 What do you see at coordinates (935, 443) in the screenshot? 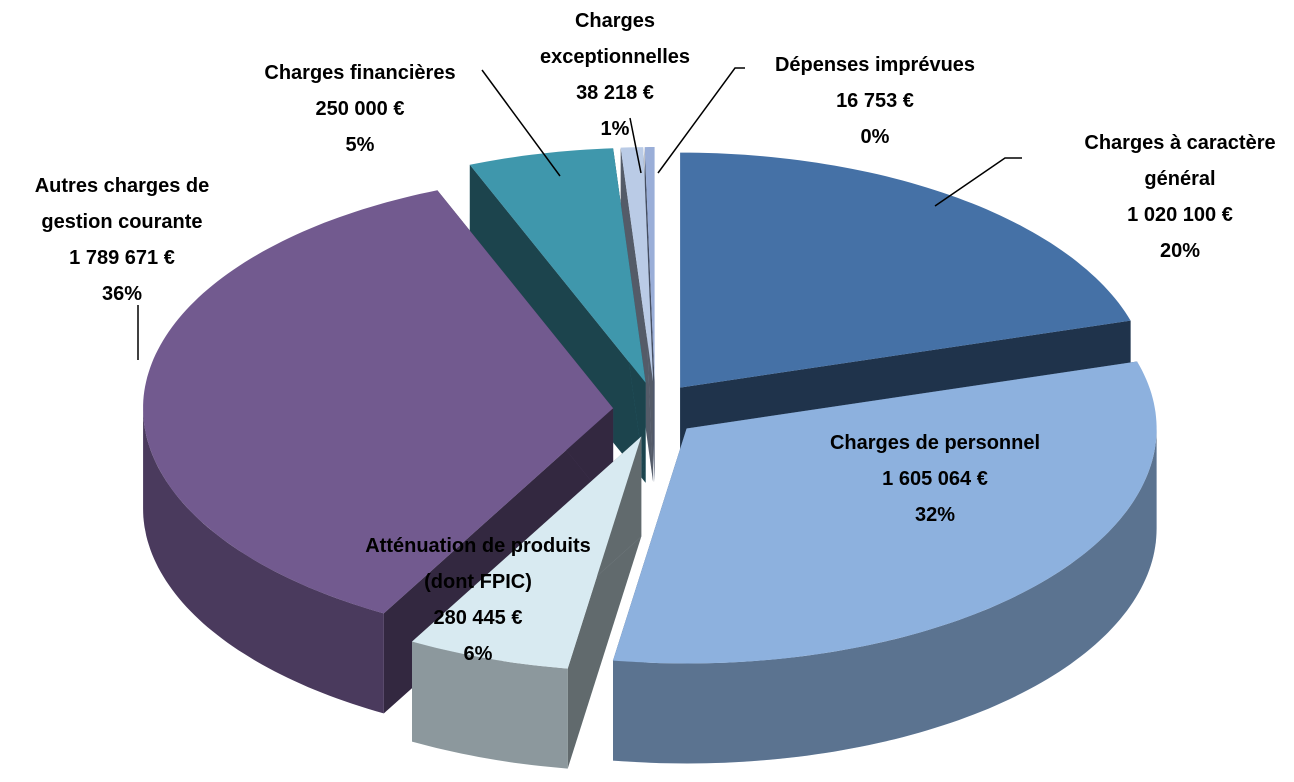
I see `category-label: Charges de personnel` at bounding box center [935, 443].